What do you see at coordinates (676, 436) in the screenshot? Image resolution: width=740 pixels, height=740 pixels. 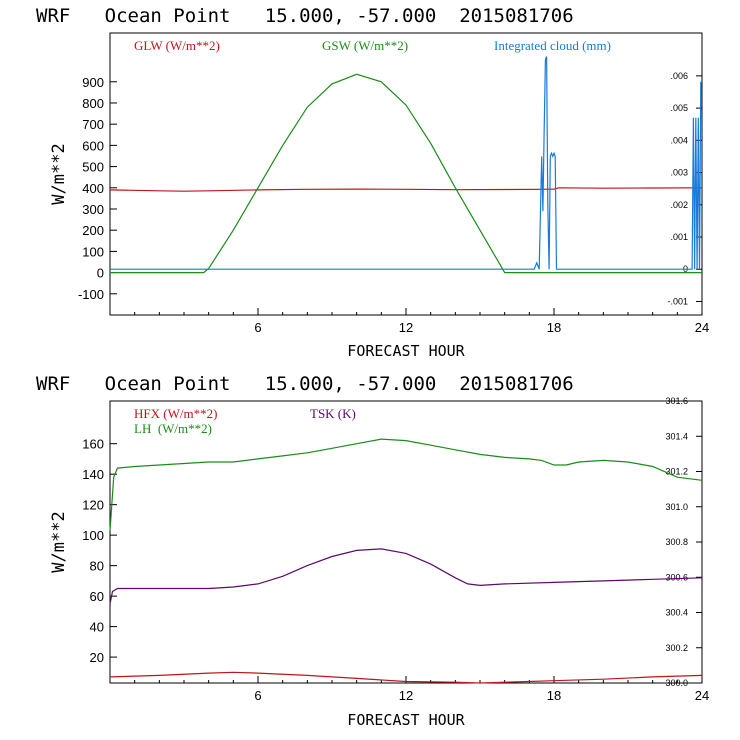 I see `y2-tick-label: 301.4` at bounding box center [676, 436].